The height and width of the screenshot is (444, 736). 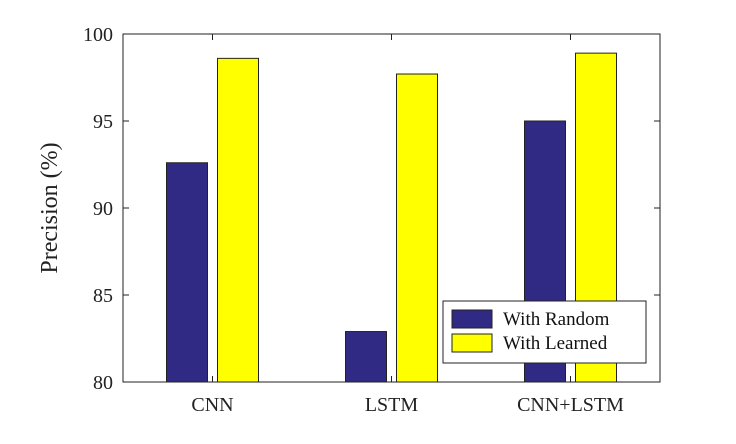 What do you see at coordinates (98, 35) in the screenshot?
I see `y-tick-label: 100` at bounding box center [98, 35].